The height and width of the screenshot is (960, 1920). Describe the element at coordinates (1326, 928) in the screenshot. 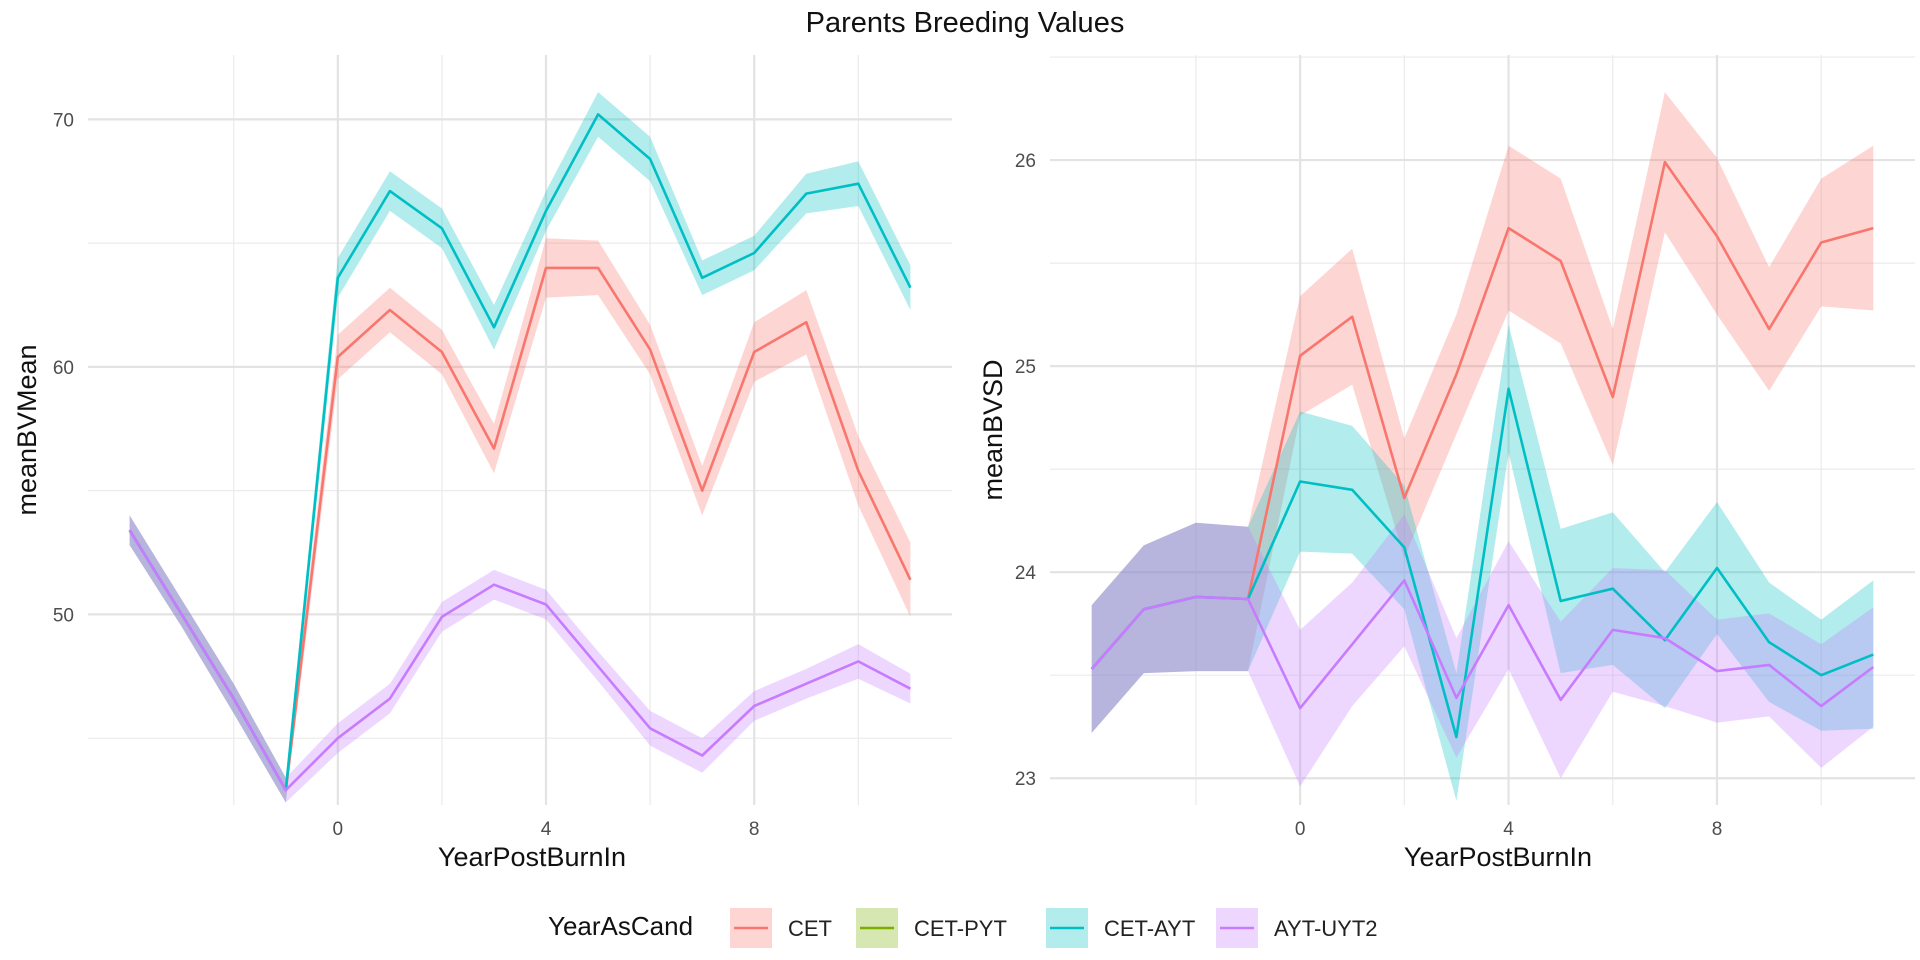

I see `legend-label: AYT-UYT2` at that location.